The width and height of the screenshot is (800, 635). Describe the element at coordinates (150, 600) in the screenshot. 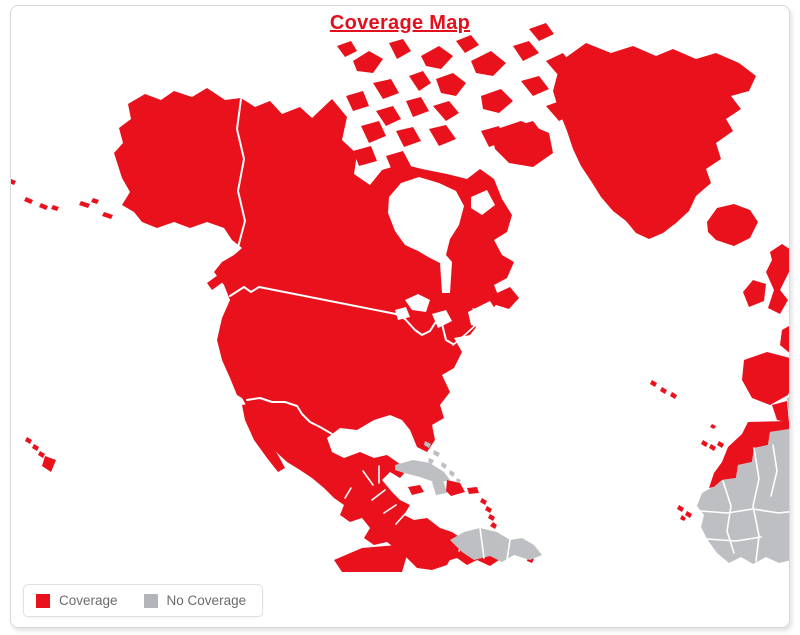

I see `no-coverage-swatch-icon` at that location.